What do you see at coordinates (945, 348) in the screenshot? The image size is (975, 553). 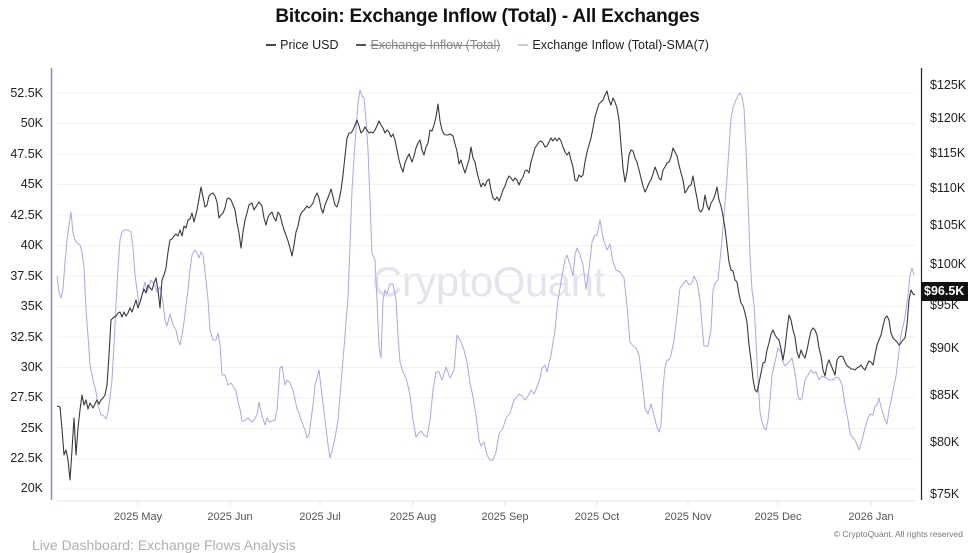 I see `y-tick-label: $90K` at bounding box center [945, 348].